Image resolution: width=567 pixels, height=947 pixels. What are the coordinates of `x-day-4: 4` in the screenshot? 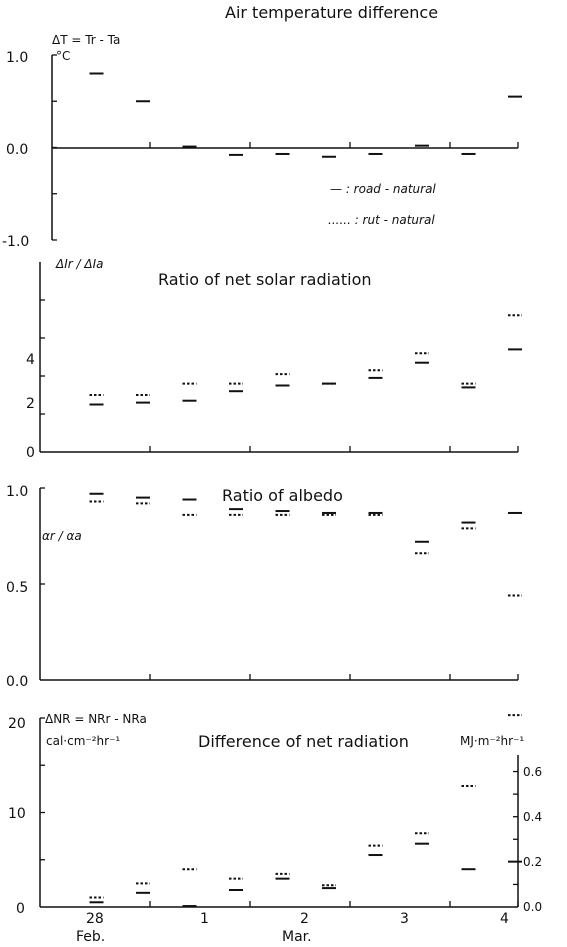 It's located at (504, 919).